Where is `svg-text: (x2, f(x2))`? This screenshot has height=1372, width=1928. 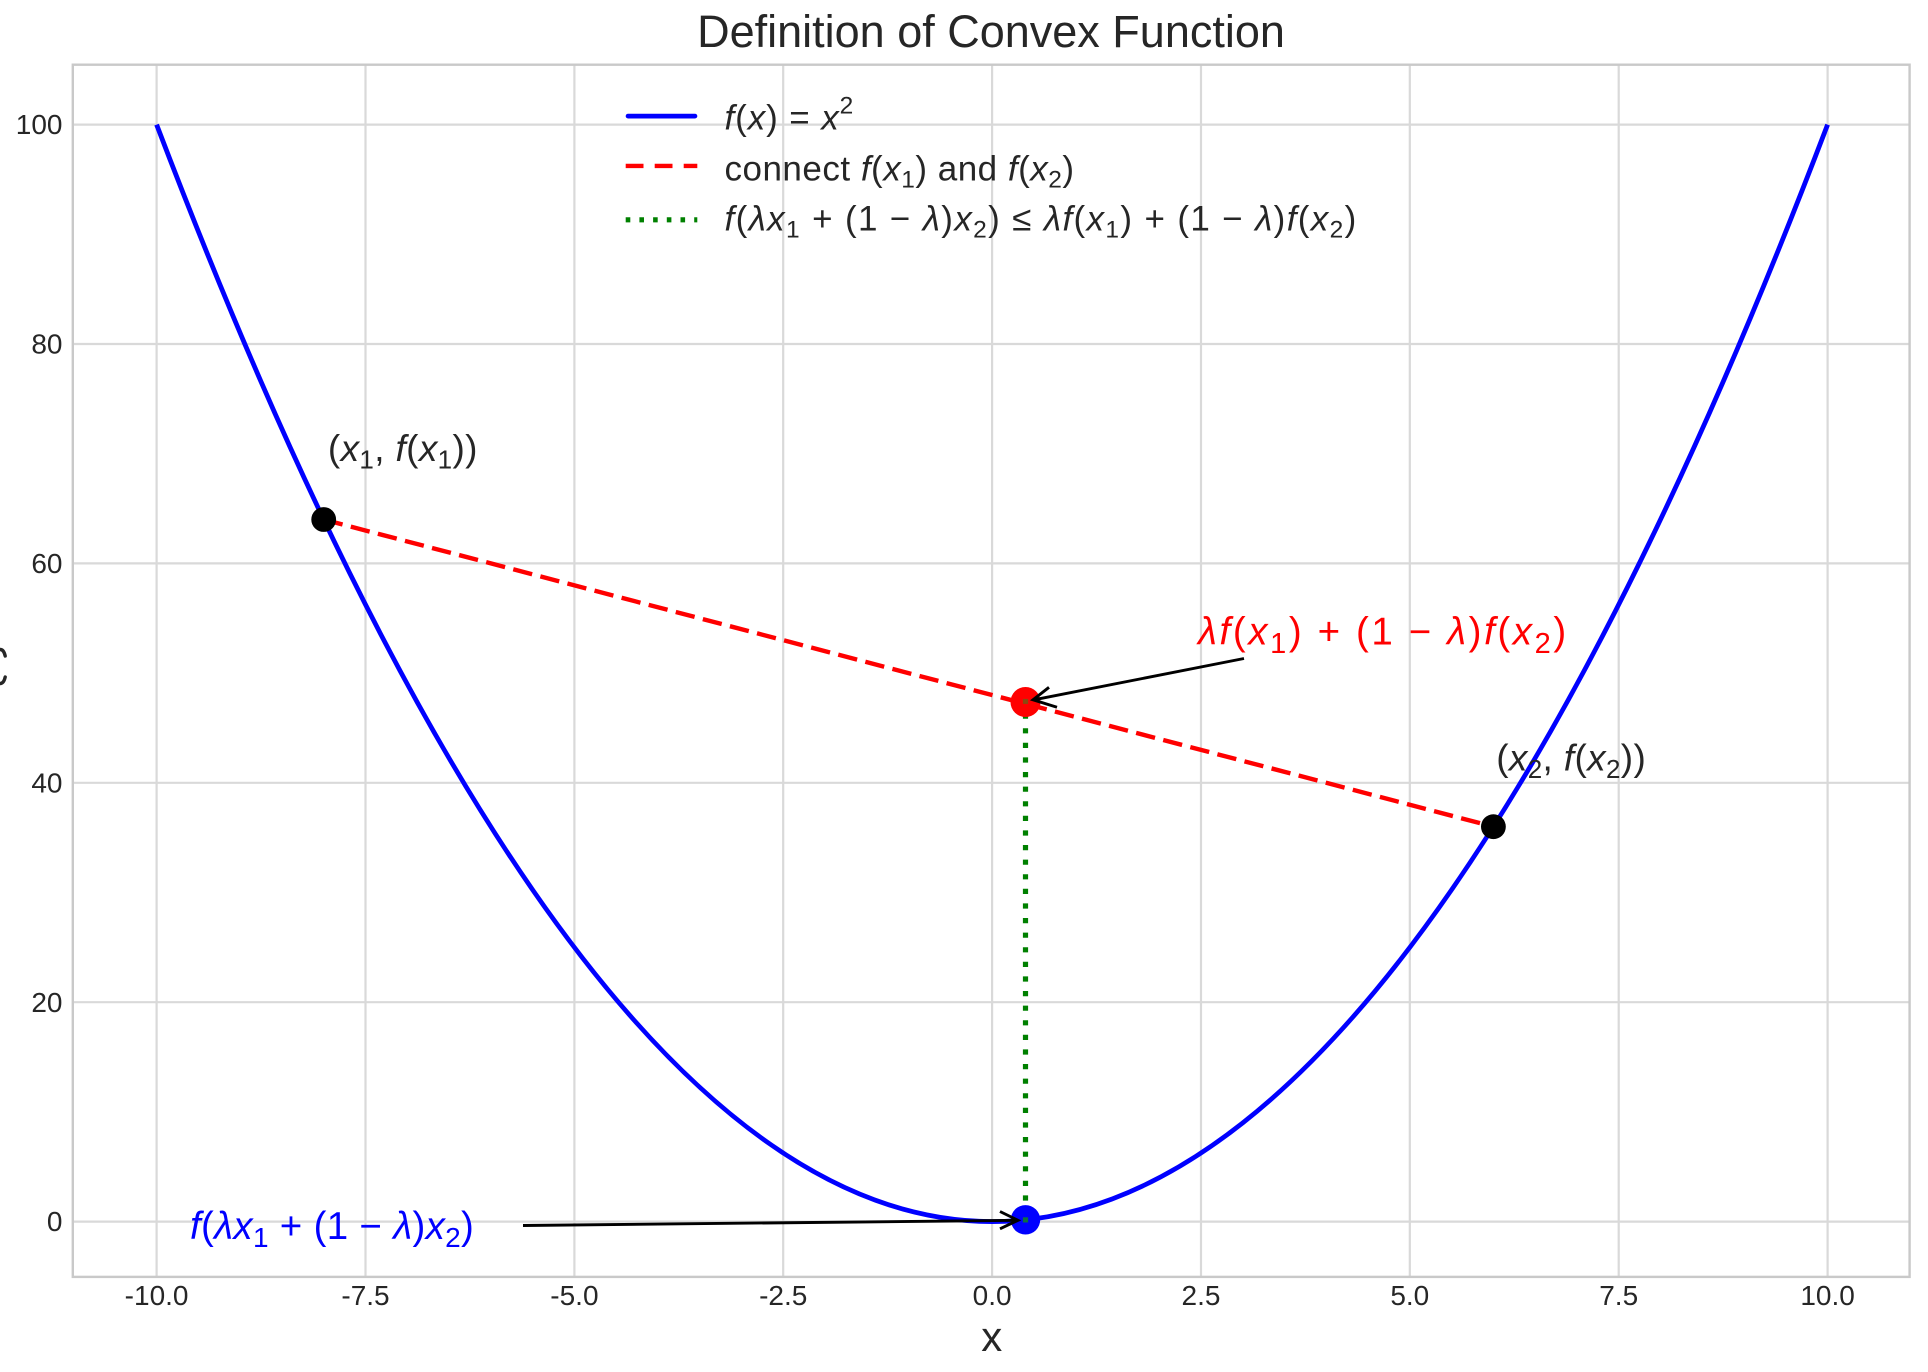 svg-text: (x2, f(x2)) is located at coordinates (1571, 761).